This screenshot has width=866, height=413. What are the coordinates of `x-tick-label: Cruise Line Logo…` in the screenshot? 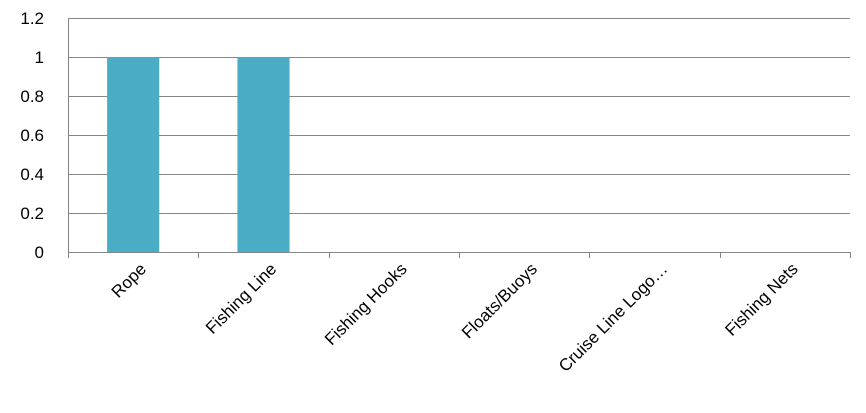 It's located at (613, 317).